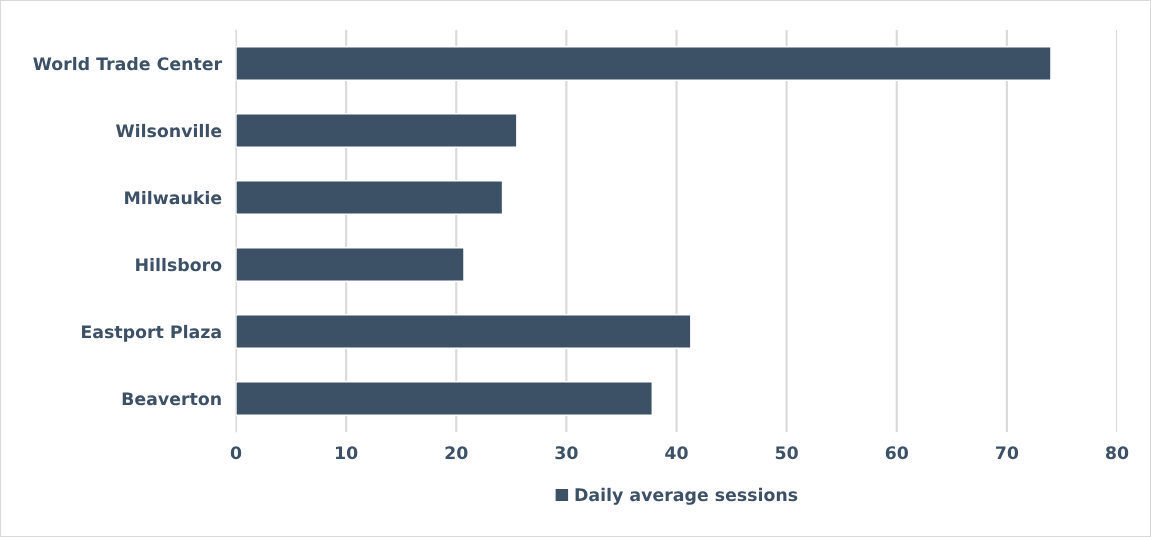 The image size is (1151, 537). I want to click on x-tick-label: 50, so click(786, 453).